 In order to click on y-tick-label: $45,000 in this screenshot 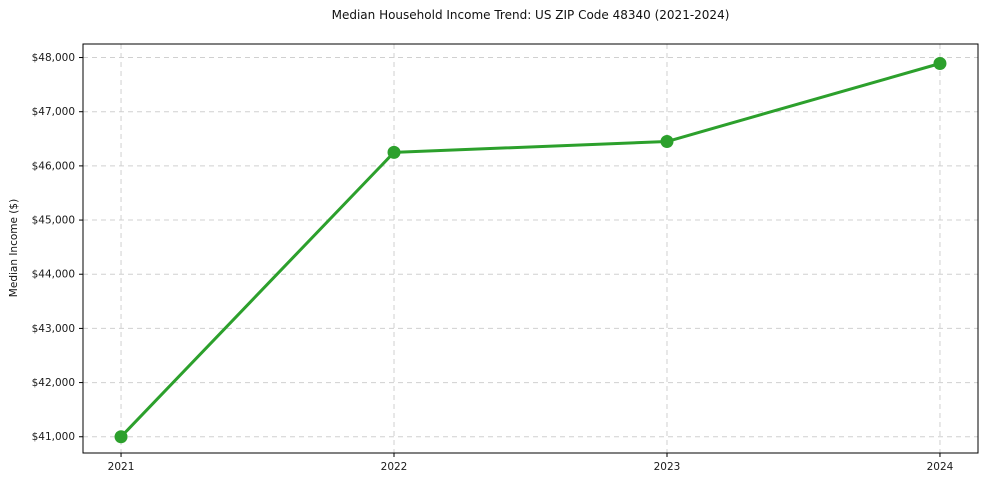, I will do `click(53, 221)`.